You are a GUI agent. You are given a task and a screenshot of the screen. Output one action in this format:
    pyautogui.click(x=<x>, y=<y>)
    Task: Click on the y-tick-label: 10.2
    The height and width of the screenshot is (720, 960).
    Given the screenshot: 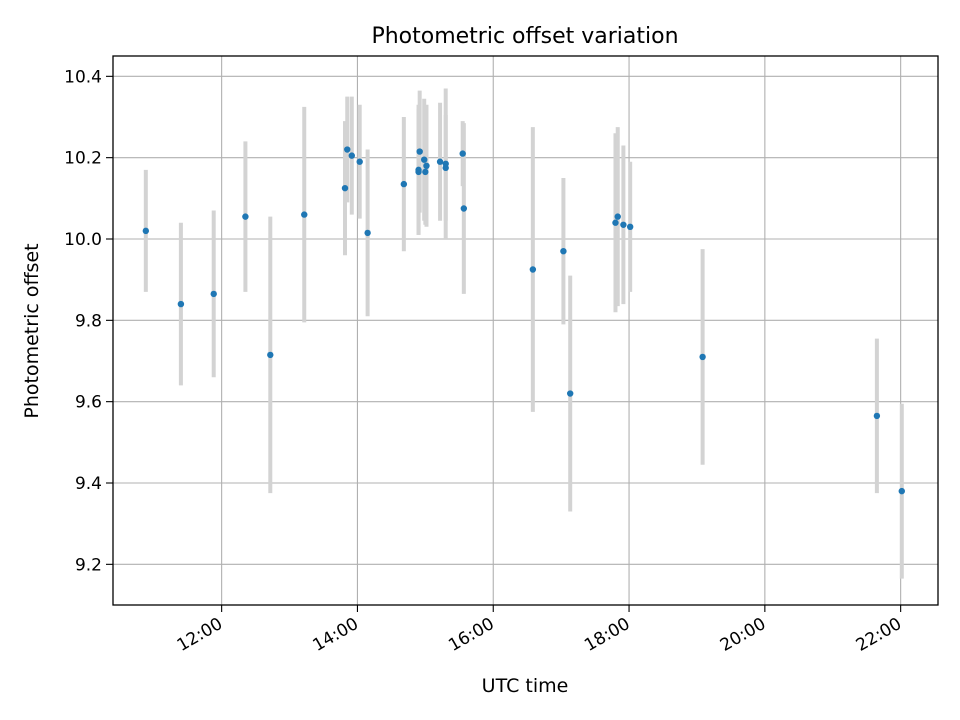 What is the action you would take?
    pyautogui.click(x=83, y=159)
    